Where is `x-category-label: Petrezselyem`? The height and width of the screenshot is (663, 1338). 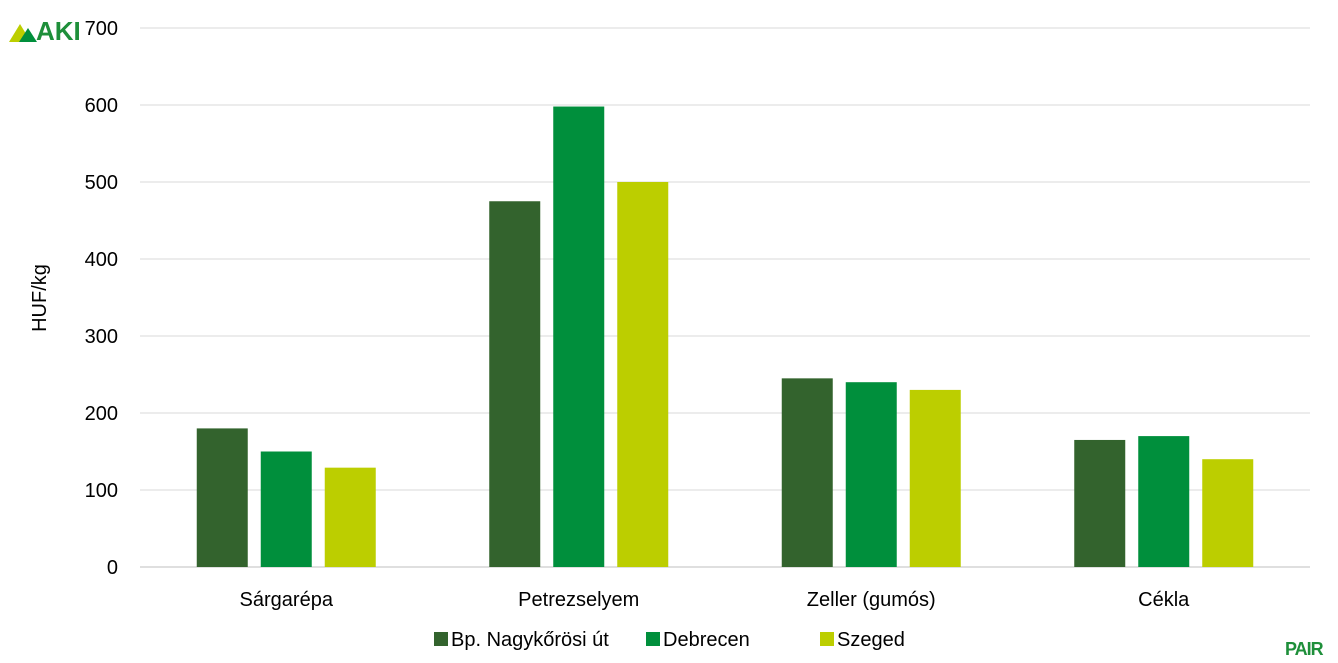
x-category-label: Petrezselyem is located at coordinates (578, 600).